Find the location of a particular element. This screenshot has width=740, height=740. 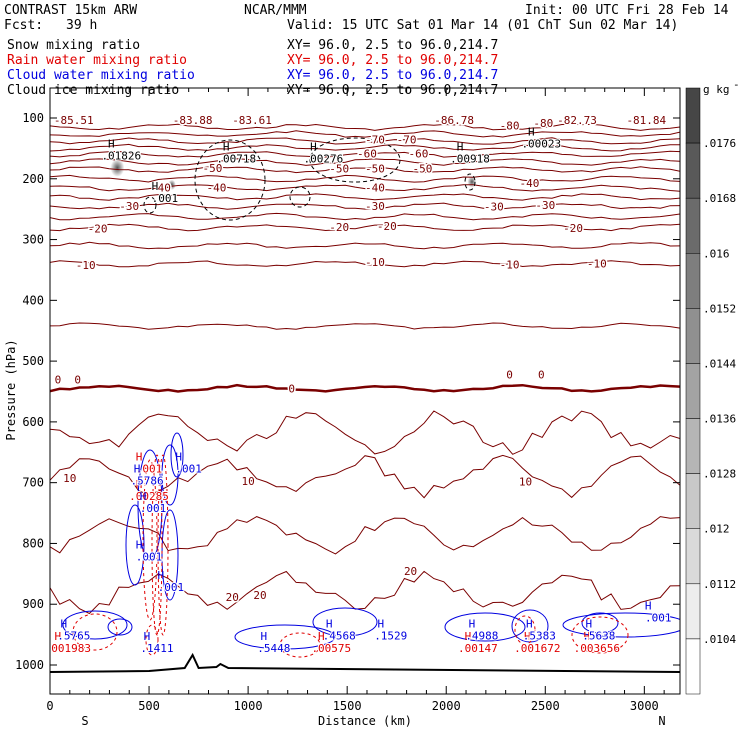

snow-blob is located at coordinates (117, 167).